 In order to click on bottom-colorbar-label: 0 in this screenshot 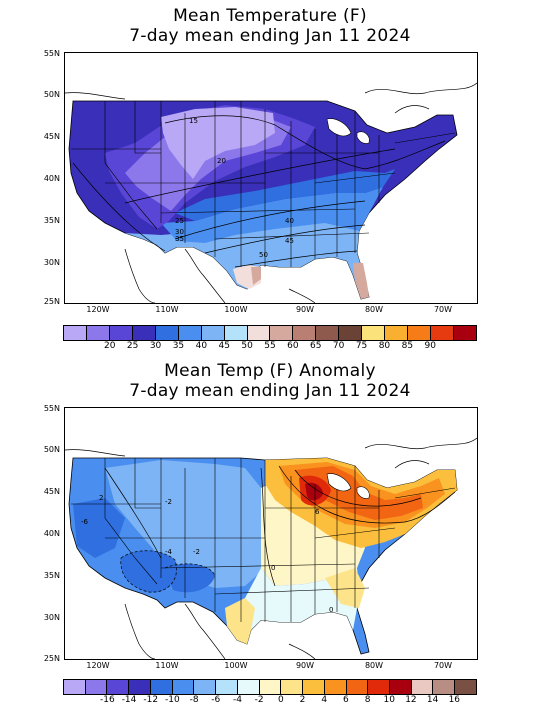, I will do `click(280, 700)`.